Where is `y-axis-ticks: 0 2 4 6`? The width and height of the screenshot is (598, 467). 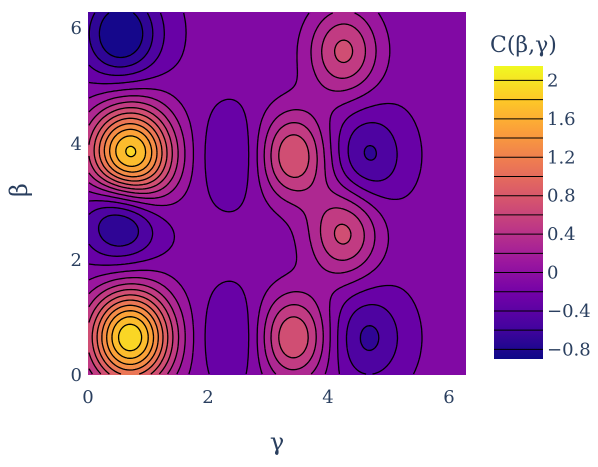
y-axis-ticks: 0 2 4 6 is located at coordinates (76, 202).